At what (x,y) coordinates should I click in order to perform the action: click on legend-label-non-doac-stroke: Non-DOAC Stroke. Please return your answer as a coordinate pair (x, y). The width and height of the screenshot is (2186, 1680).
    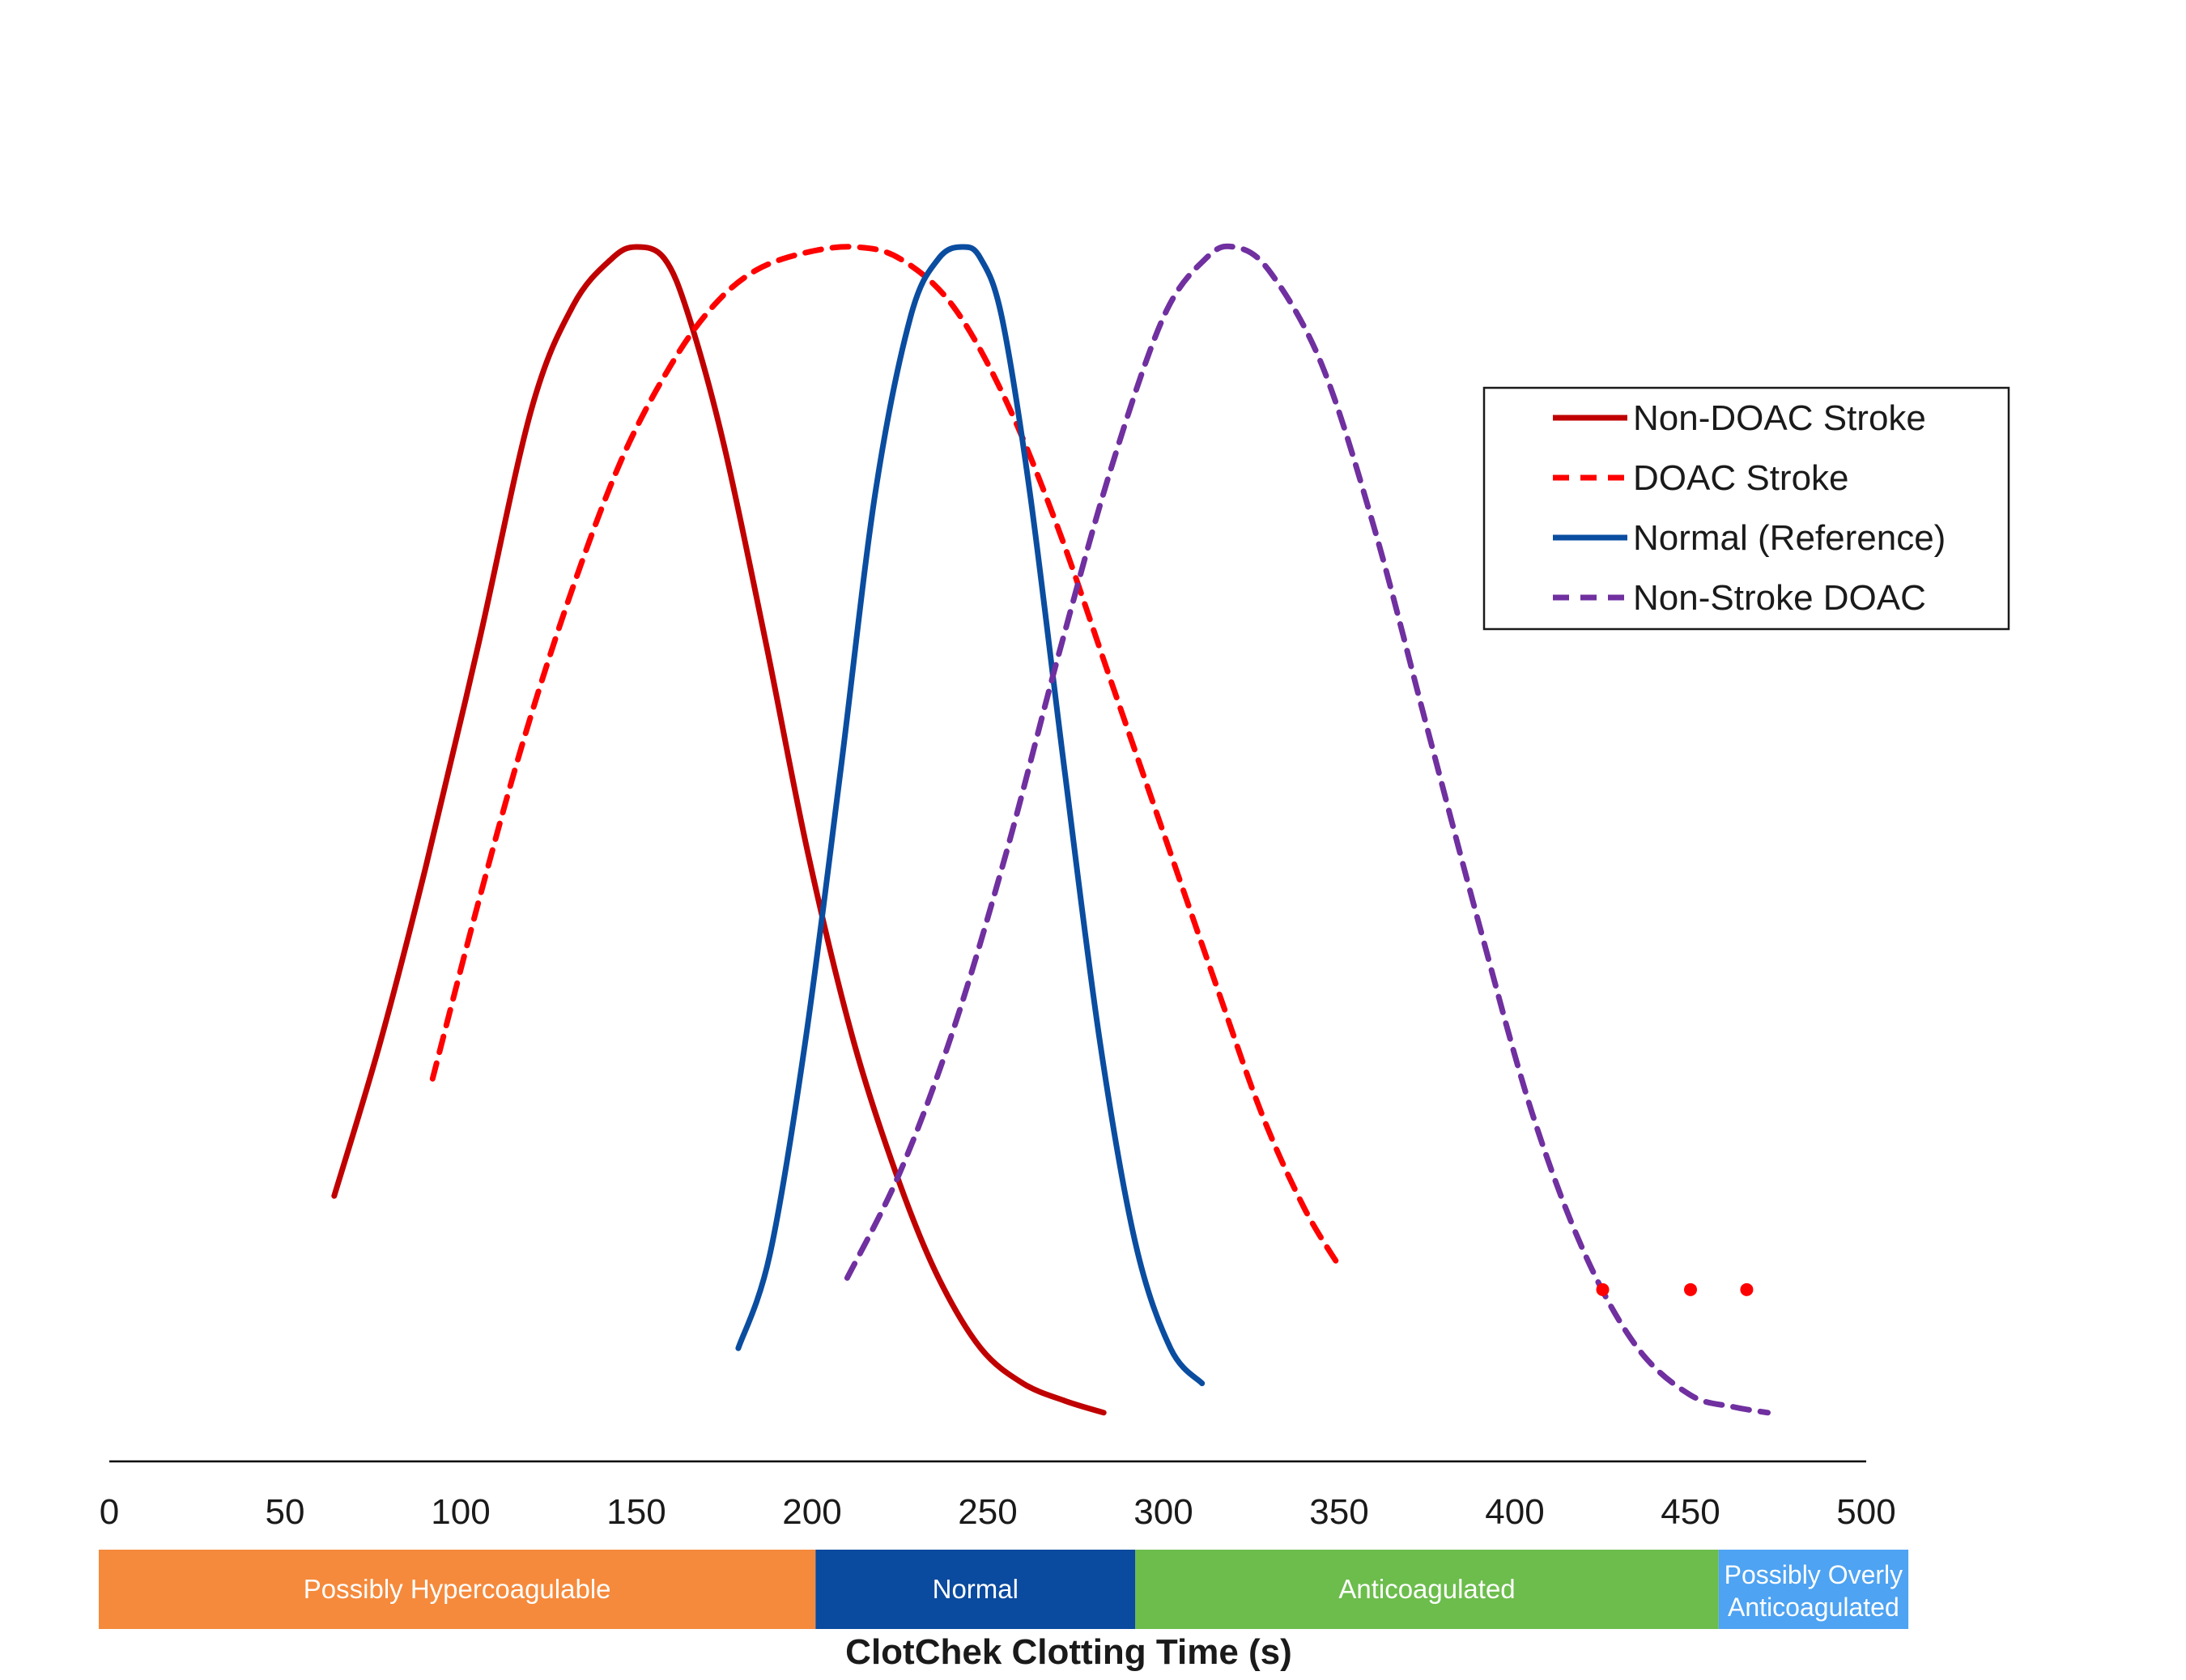
    Looking at the image, I should click on (1779, 418).